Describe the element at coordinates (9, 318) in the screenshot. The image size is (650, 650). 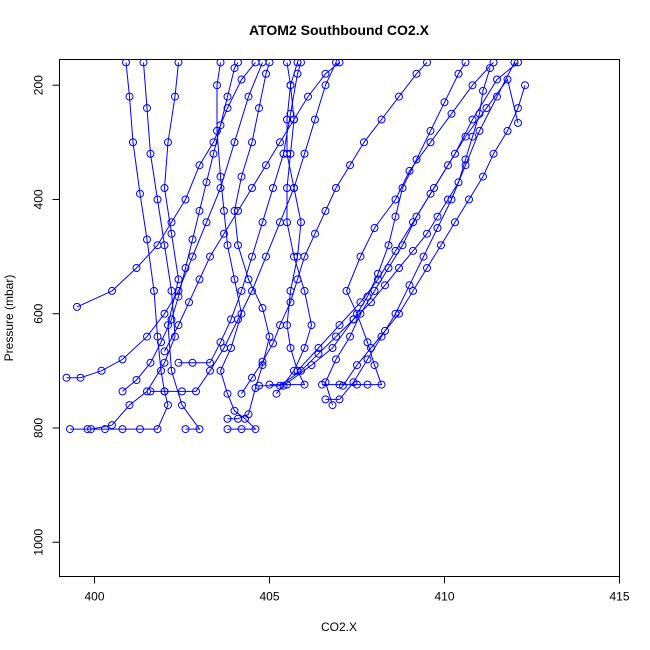
I see `y-axis-label: Pressure (mbar)` at that location.